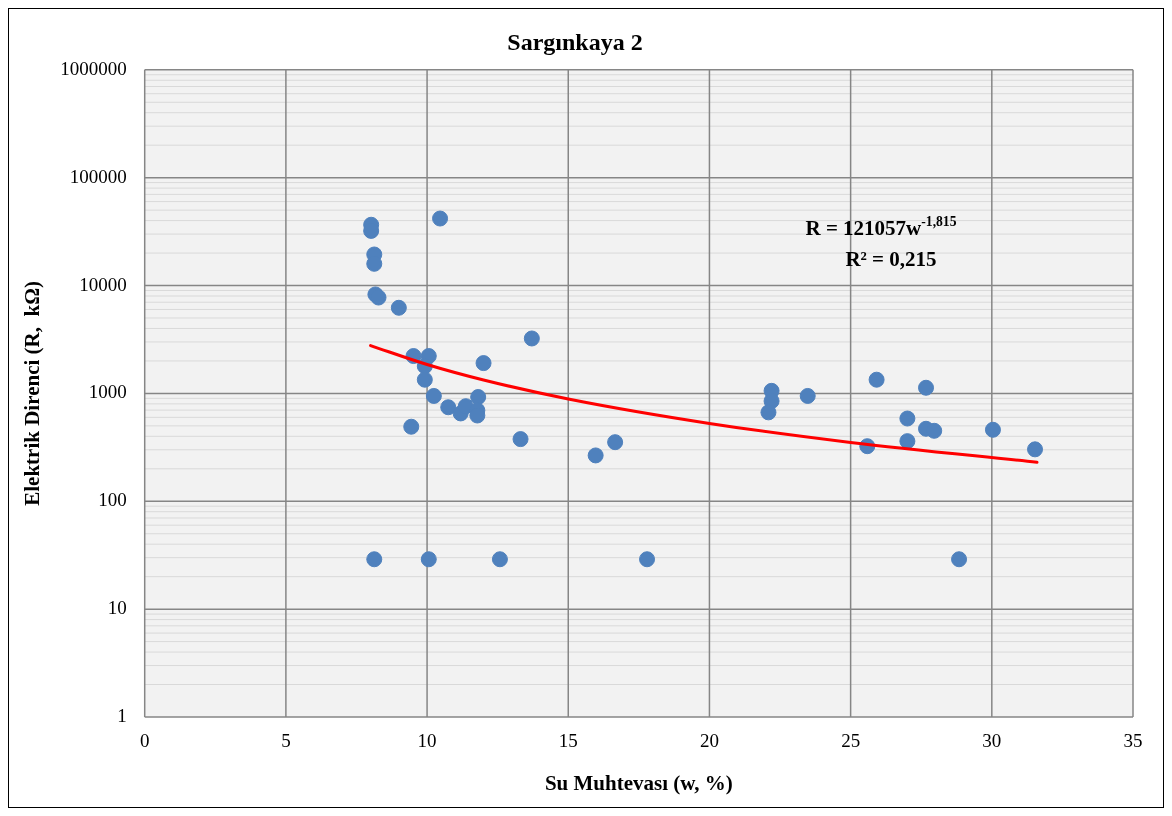 The width and height of the screenshot is (1172, 816). Describe the element at coordinates (107, 392) in the screenshot. I see `y-tick-label: 1000` at that location.